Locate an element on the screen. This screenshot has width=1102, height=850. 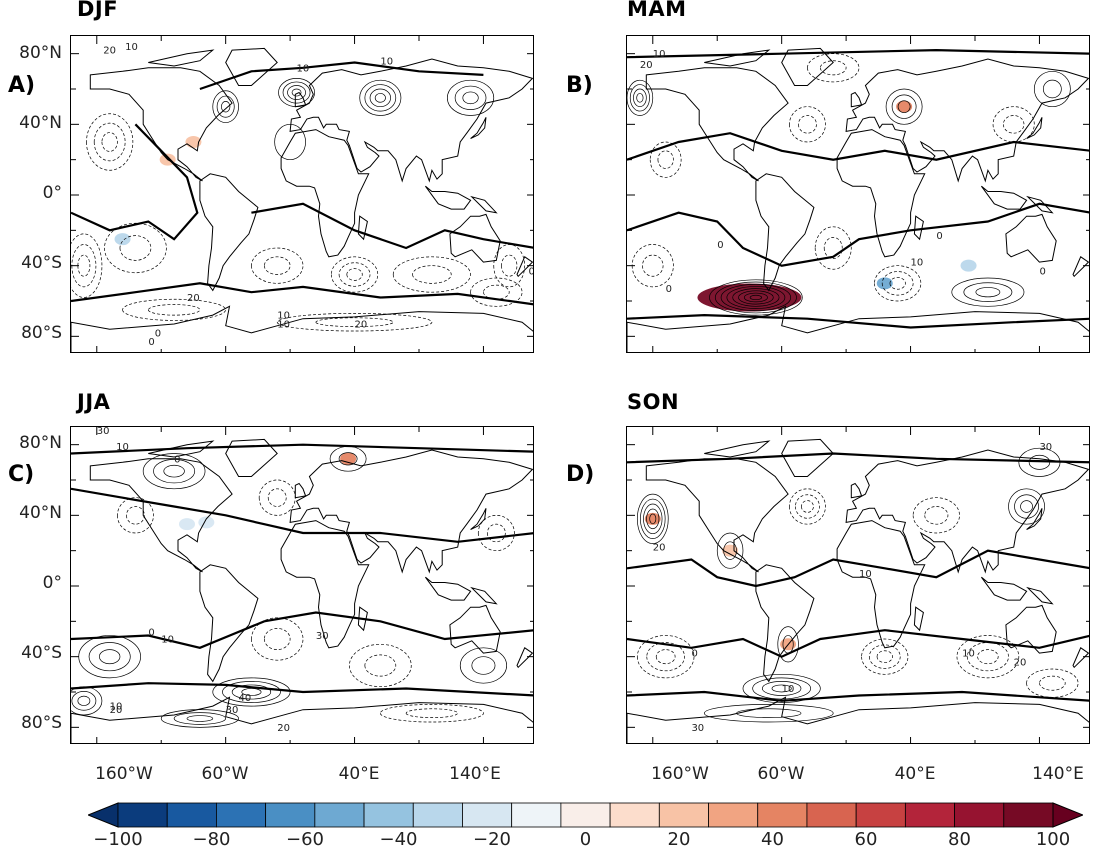
coastline-north-america is located at coordinates (717, 124).